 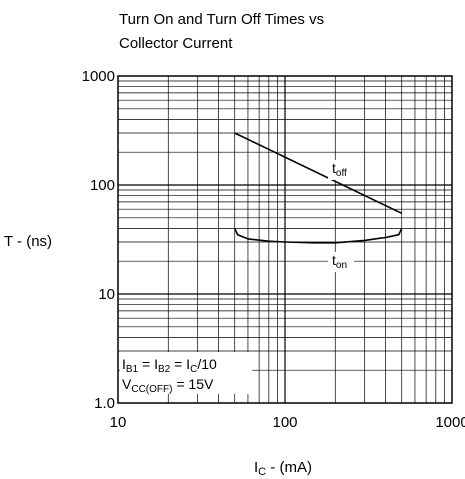 What do you see at coordinates (102, 185) in the screenshot?
I see `y-tick-label: 100` at bounding box center [102, 185].